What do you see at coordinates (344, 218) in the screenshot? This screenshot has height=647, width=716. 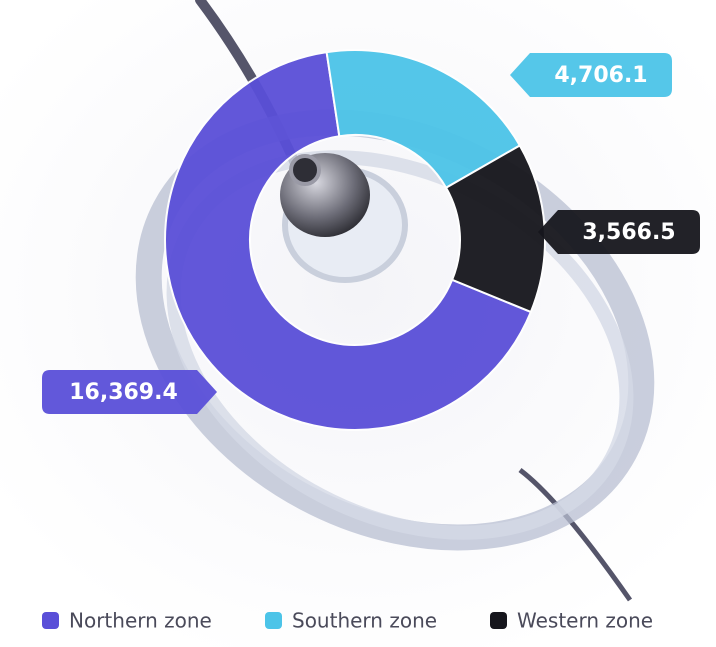 I see `hub` at bounding box center [344, 218].